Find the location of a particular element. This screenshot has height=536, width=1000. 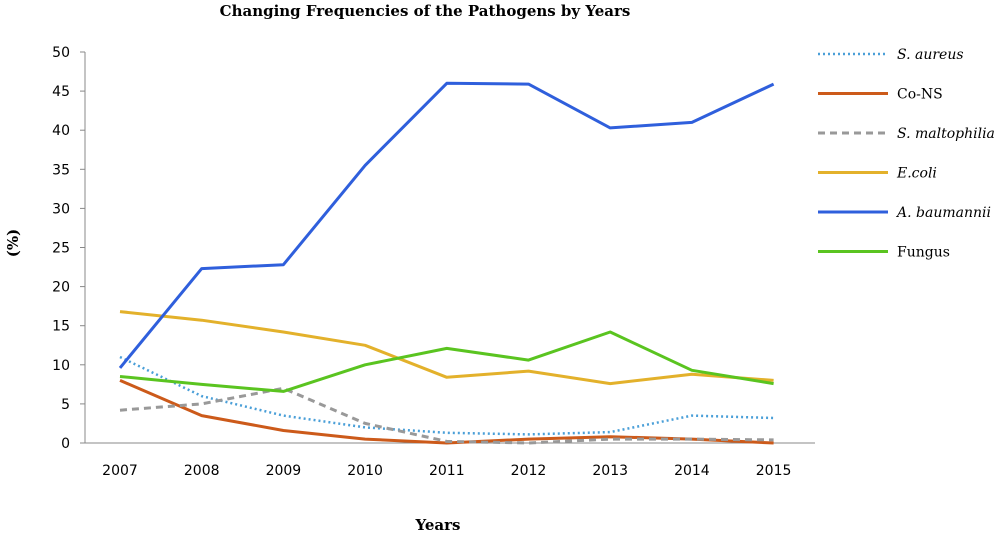

y-axis-ticks: 0 5 10 15 20 25 30 35 40 45 50 is located at coordinates (68, 248).